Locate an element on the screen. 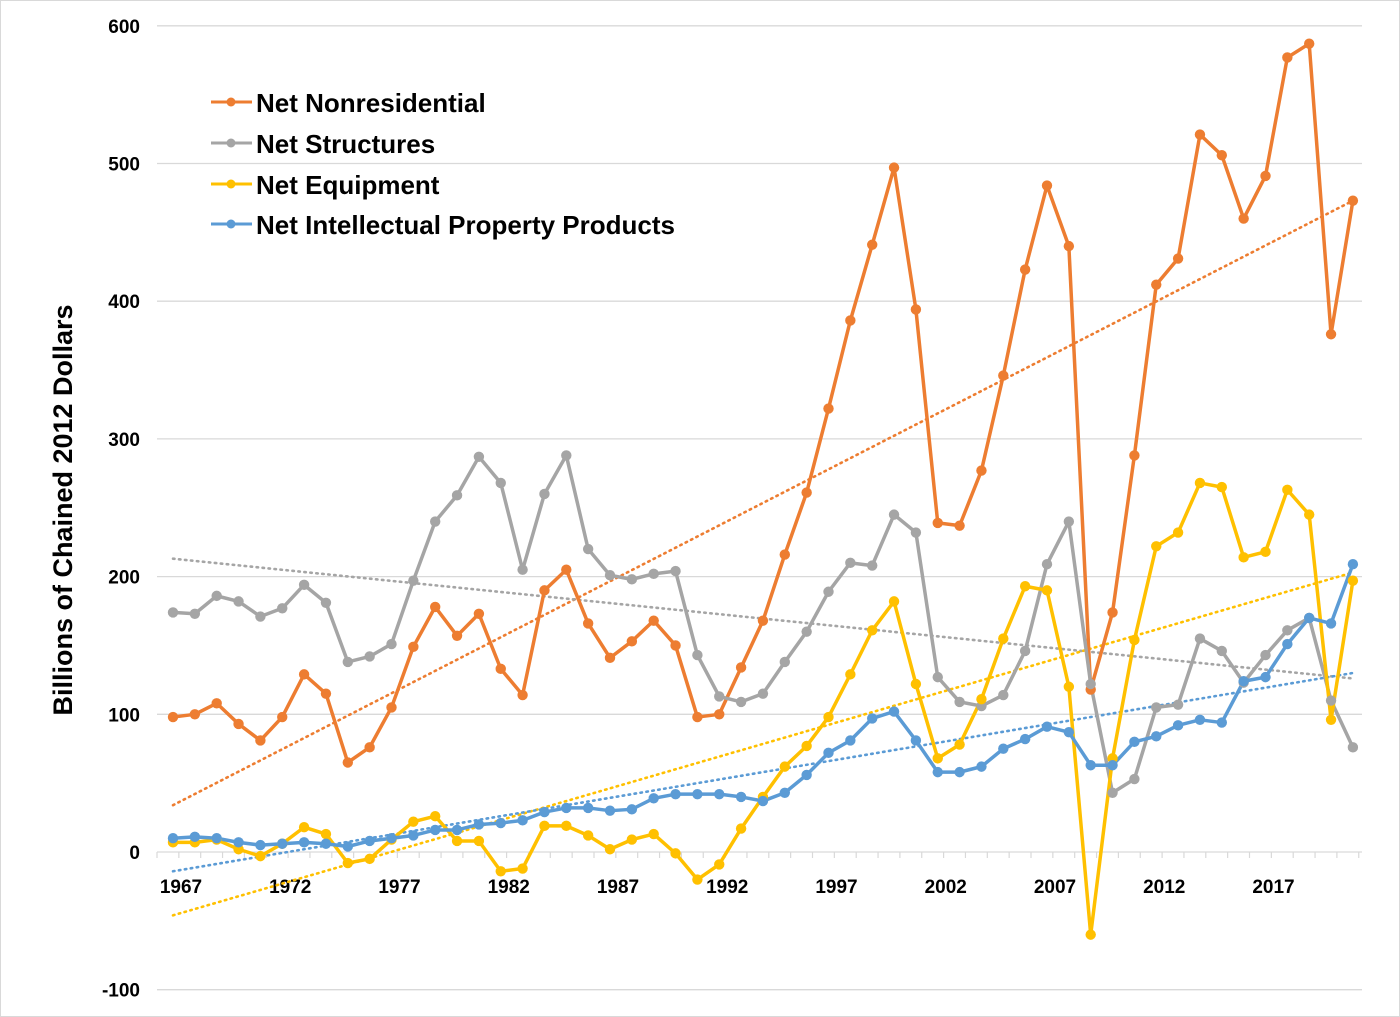  y-tick-label: 300 is located at coordinates (124, 440).